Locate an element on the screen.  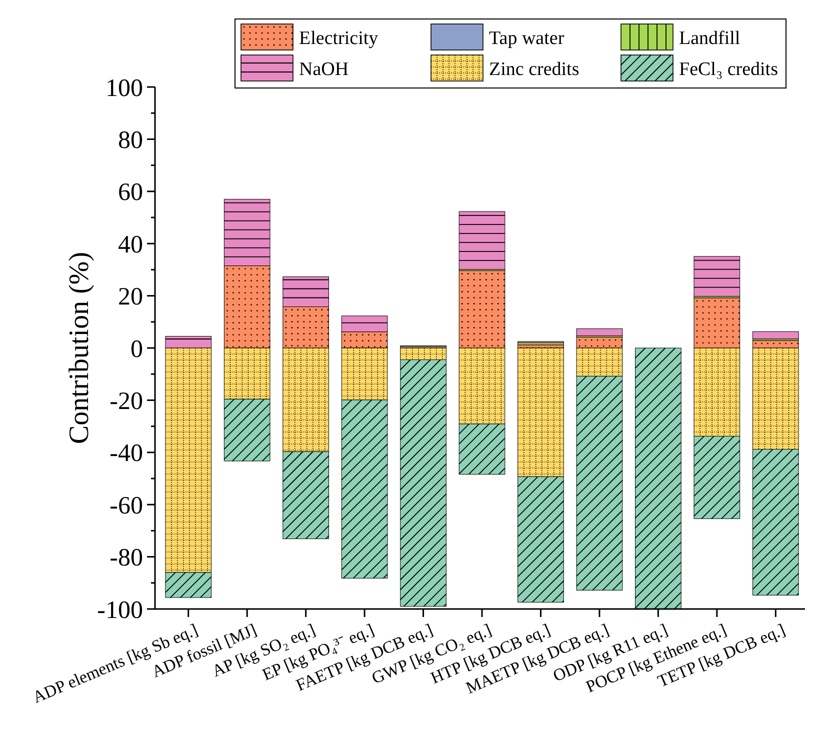
y-tick-label: -100 is located at coordinates (120, 610).